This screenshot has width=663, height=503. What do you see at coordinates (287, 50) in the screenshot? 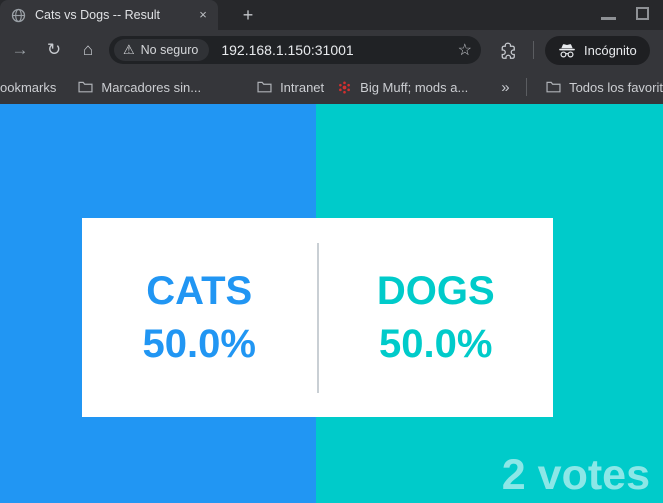
I see `url-text: 192.168.1.150:31001` at bounding box center [287, 50].